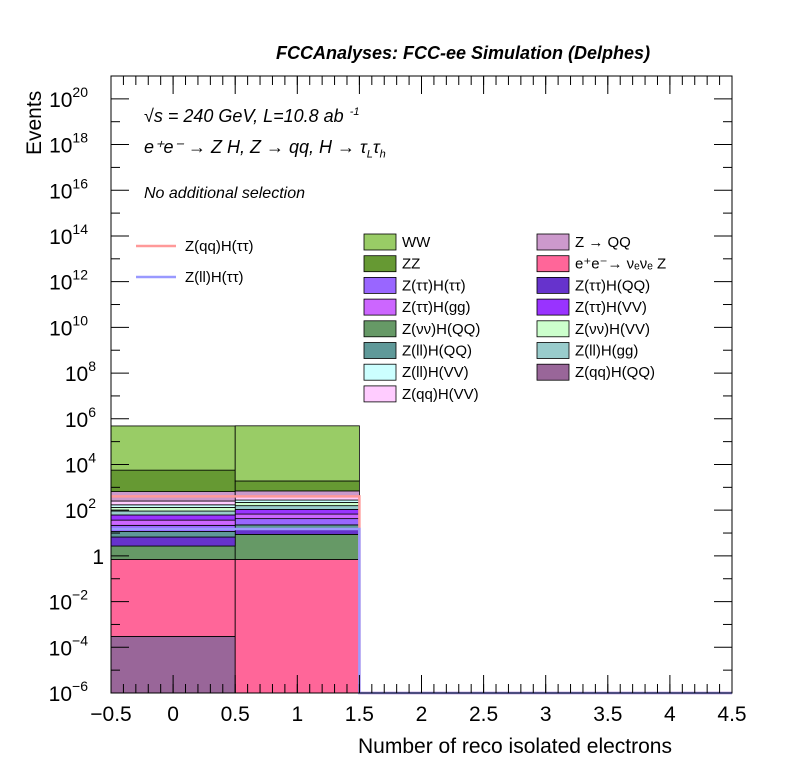  I want to click on x-tick-label: −0.5, so click(110, 714).